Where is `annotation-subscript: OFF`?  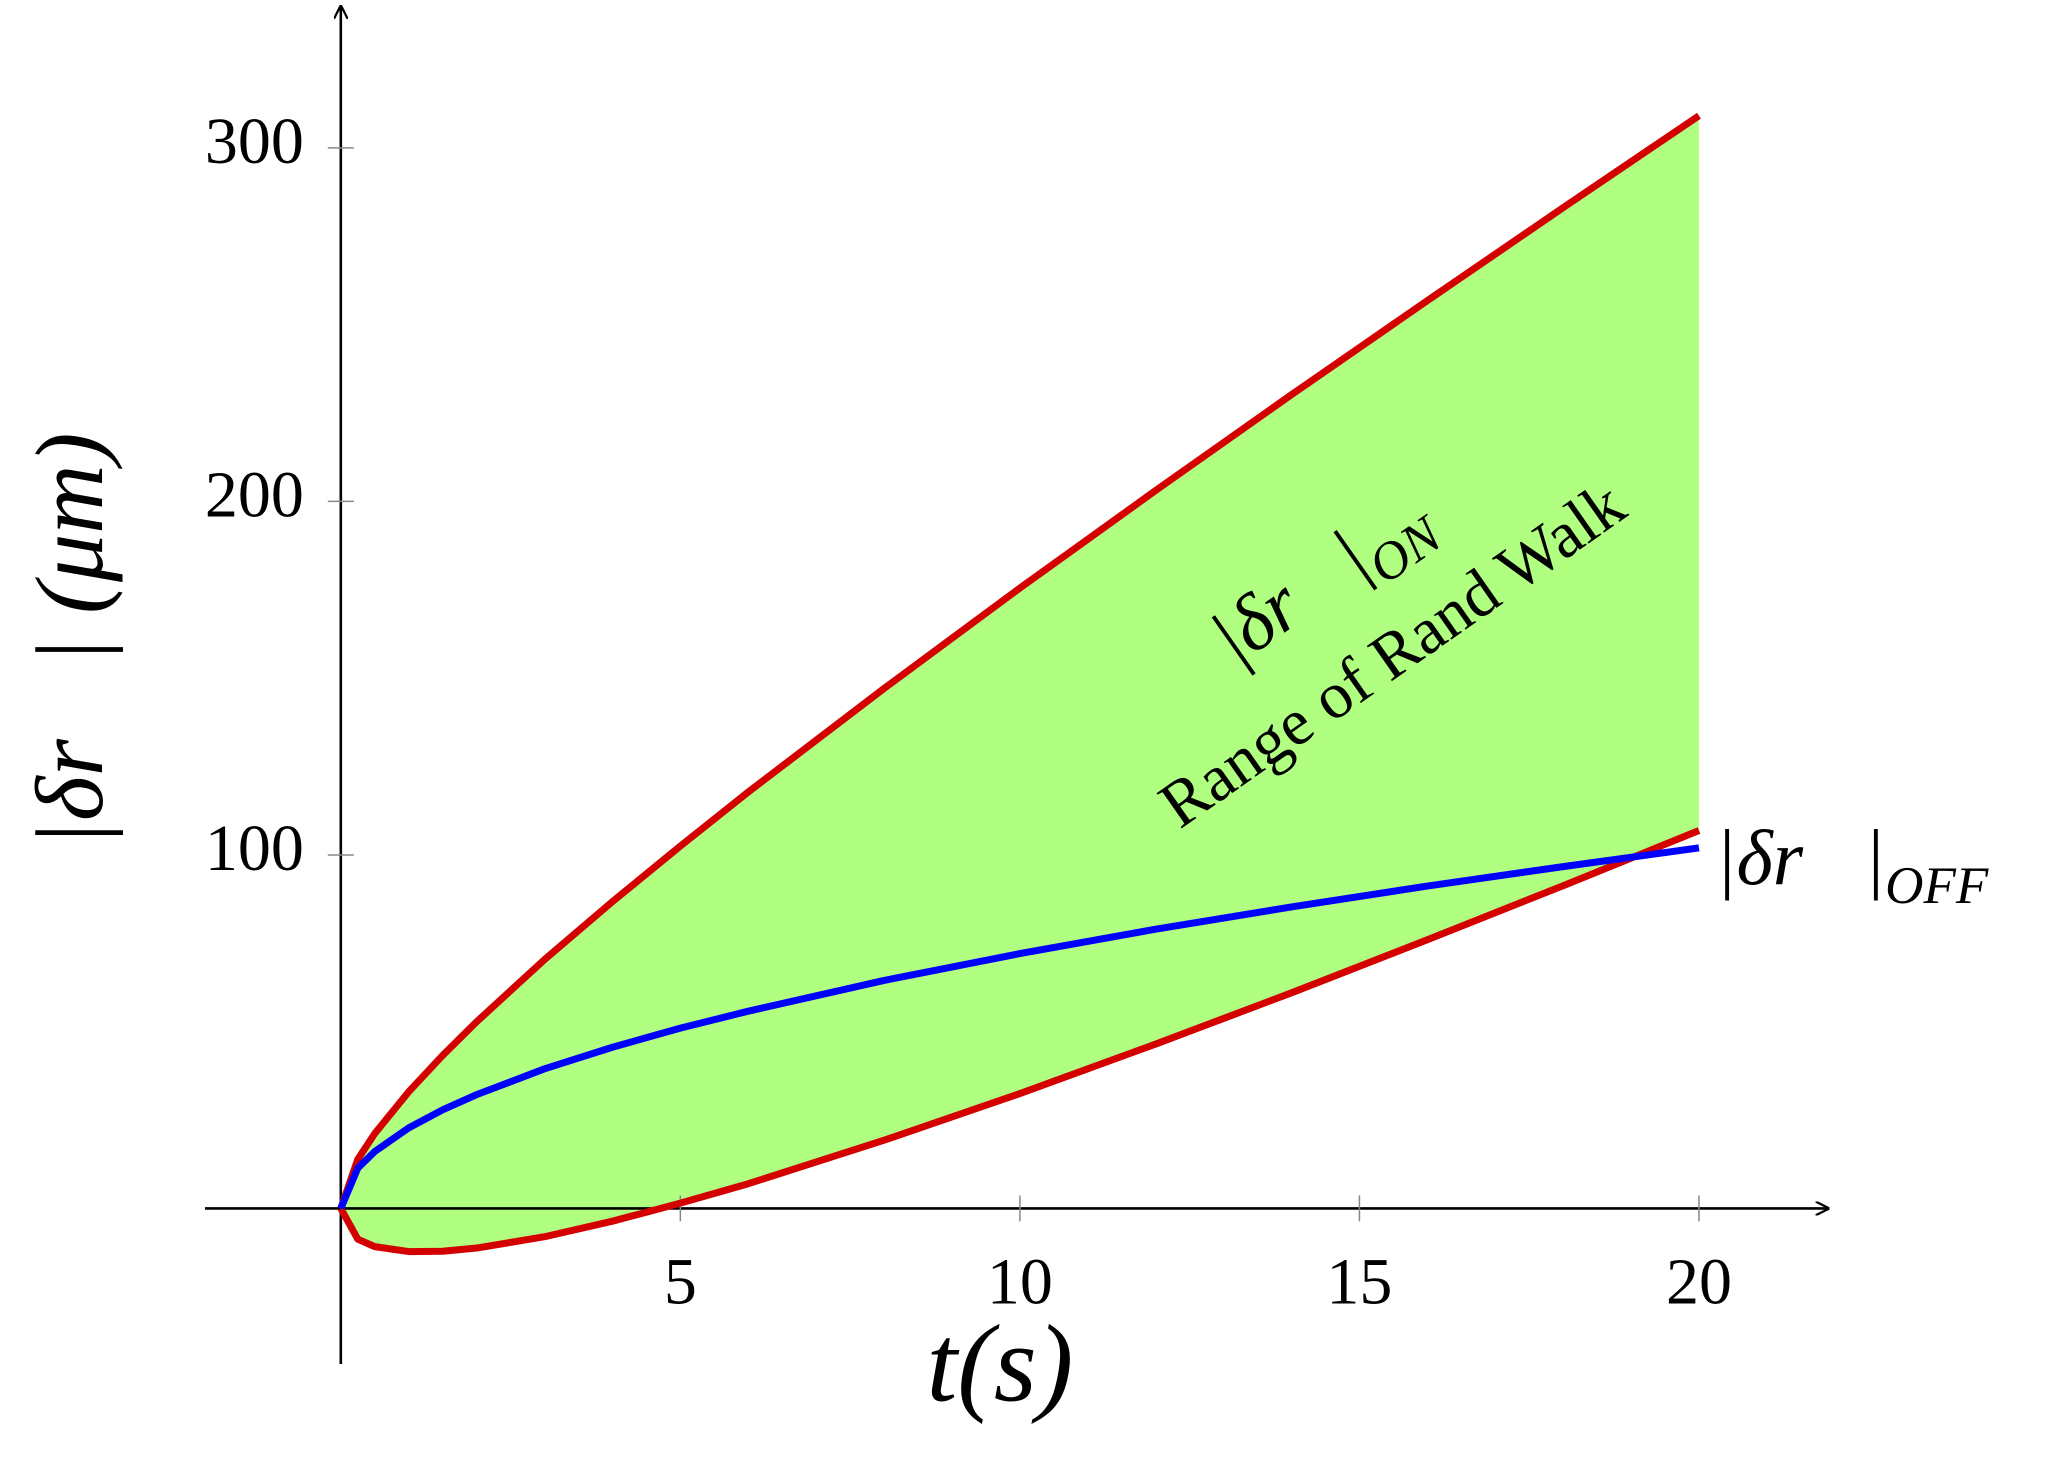 annotation-subscript: OFF is located at coordinates (1937, 886).